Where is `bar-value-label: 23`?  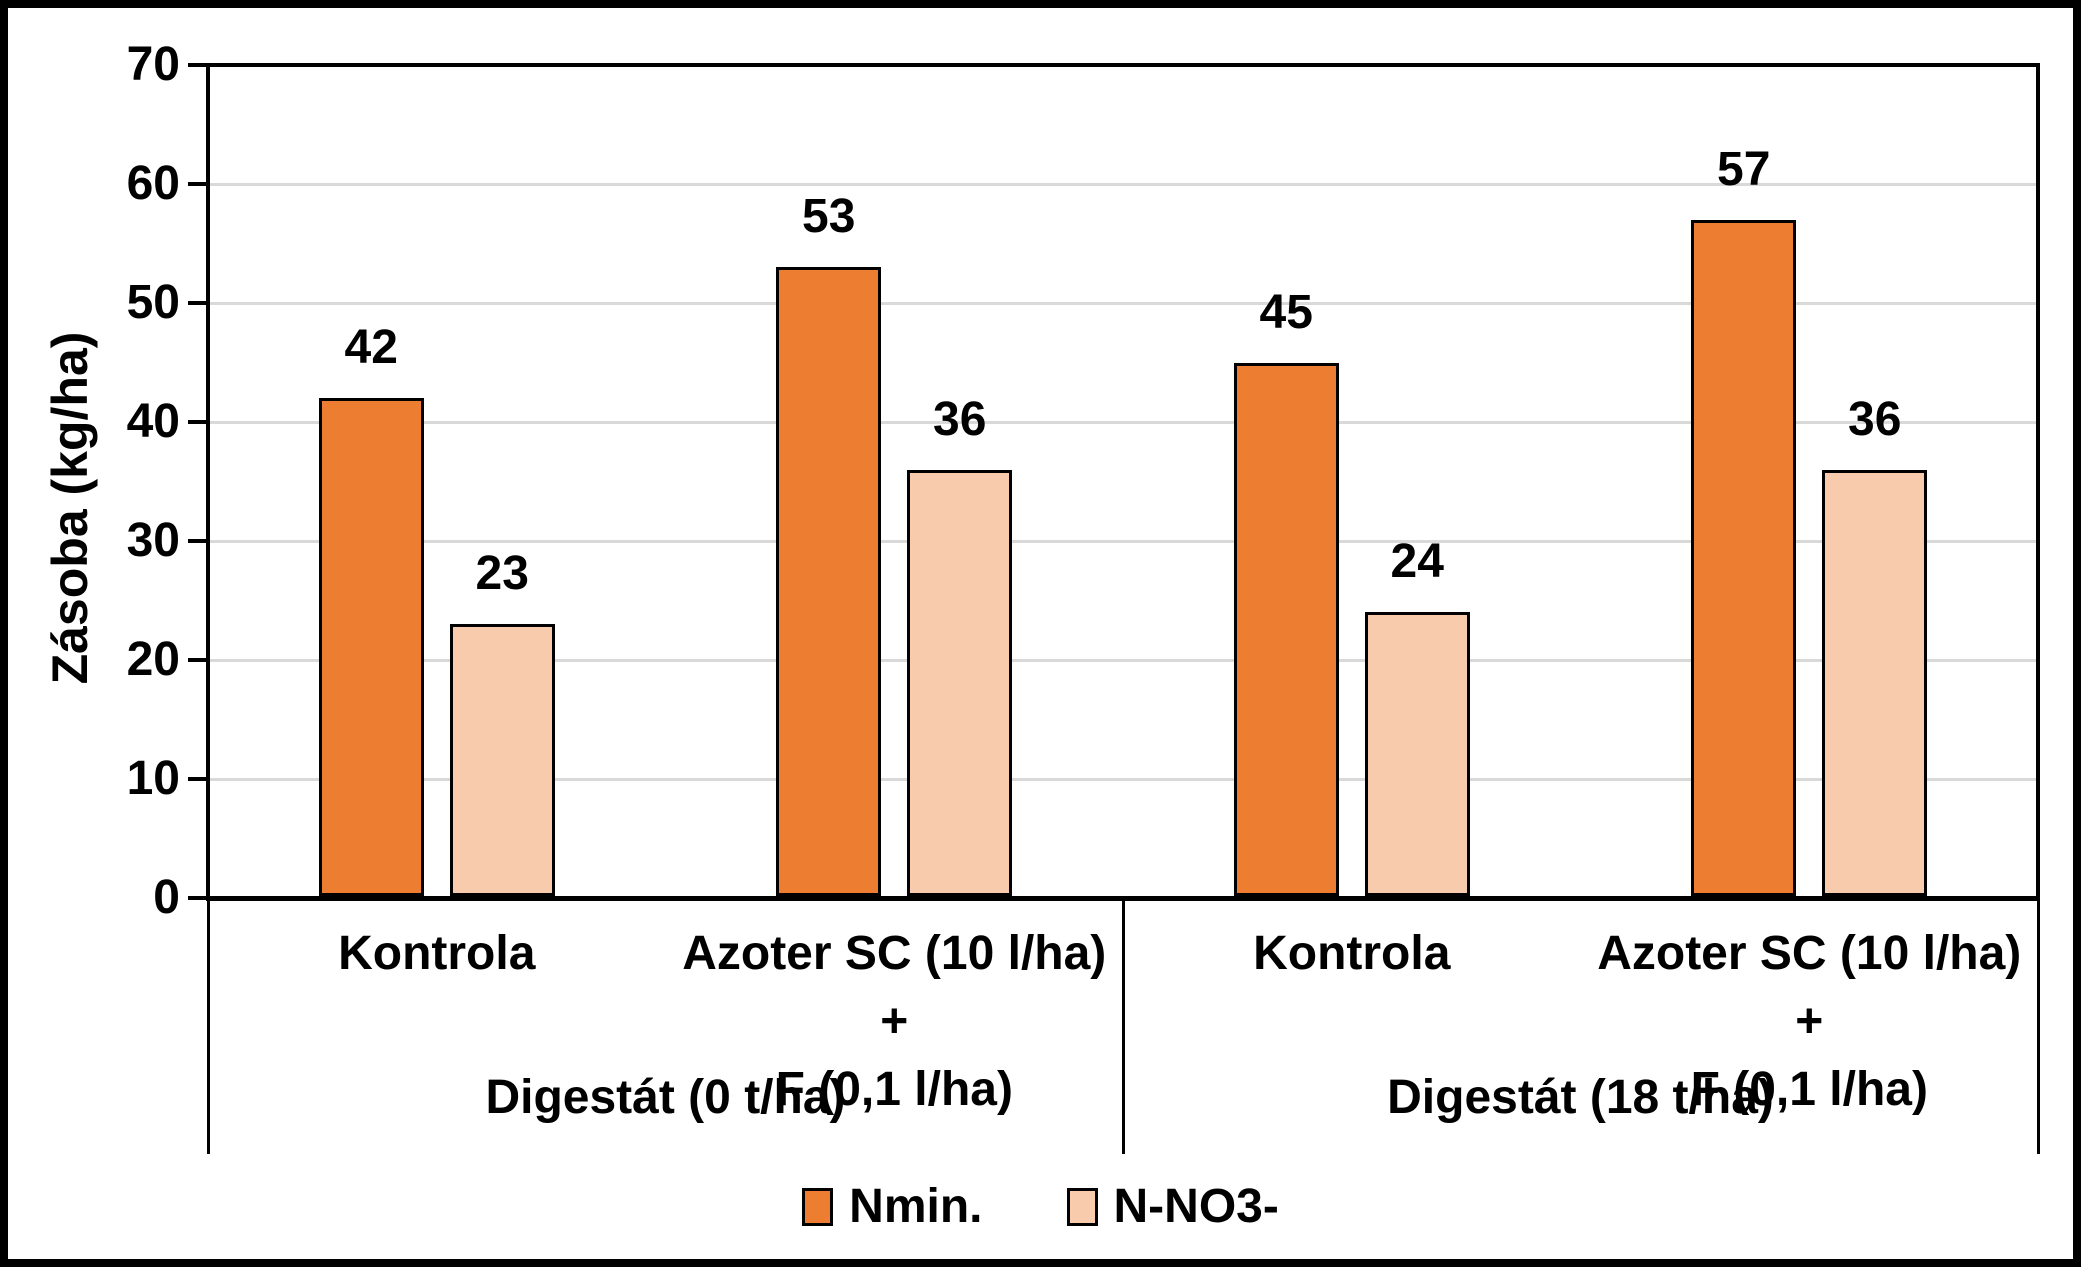
bar-value-label: 23 is located at coordinates (502, 574).